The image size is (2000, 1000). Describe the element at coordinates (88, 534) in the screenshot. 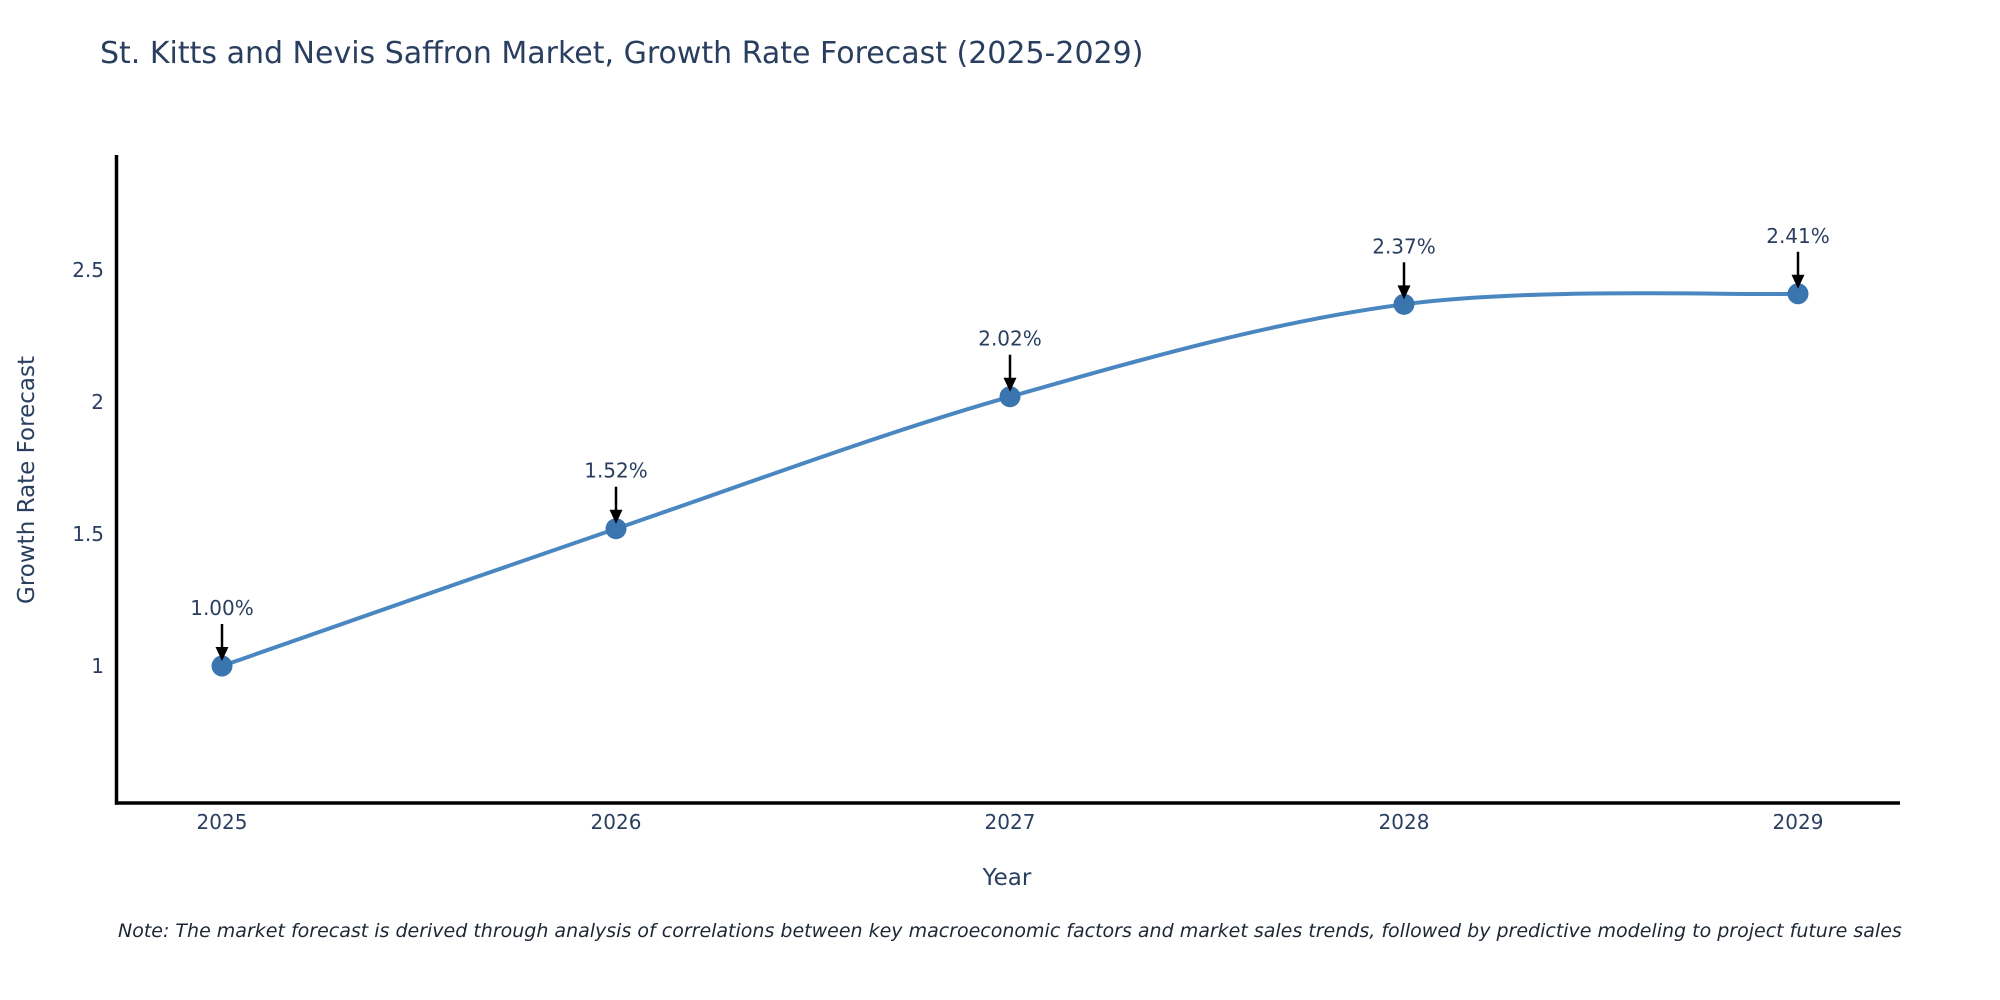

I see `y-tick-label: 1.5` at that location.